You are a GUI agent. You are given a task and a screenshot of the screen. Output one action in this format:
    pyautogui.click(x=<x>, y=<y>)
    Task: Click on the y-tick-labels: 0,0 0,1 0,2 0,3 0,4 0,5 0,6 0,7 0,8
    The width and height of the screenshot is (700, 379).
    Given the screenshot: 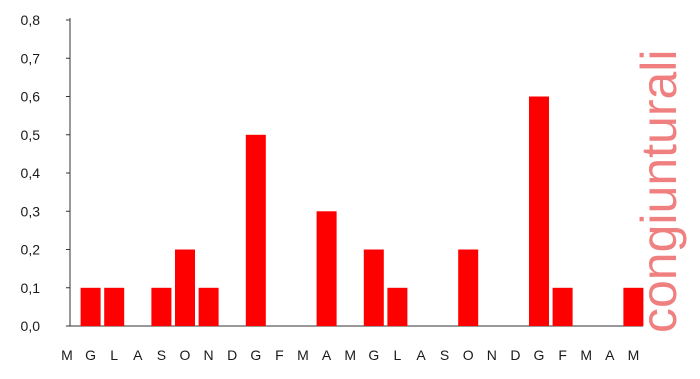 What is the action you would take?
    pyautogui.click(x=45, y=173)
    